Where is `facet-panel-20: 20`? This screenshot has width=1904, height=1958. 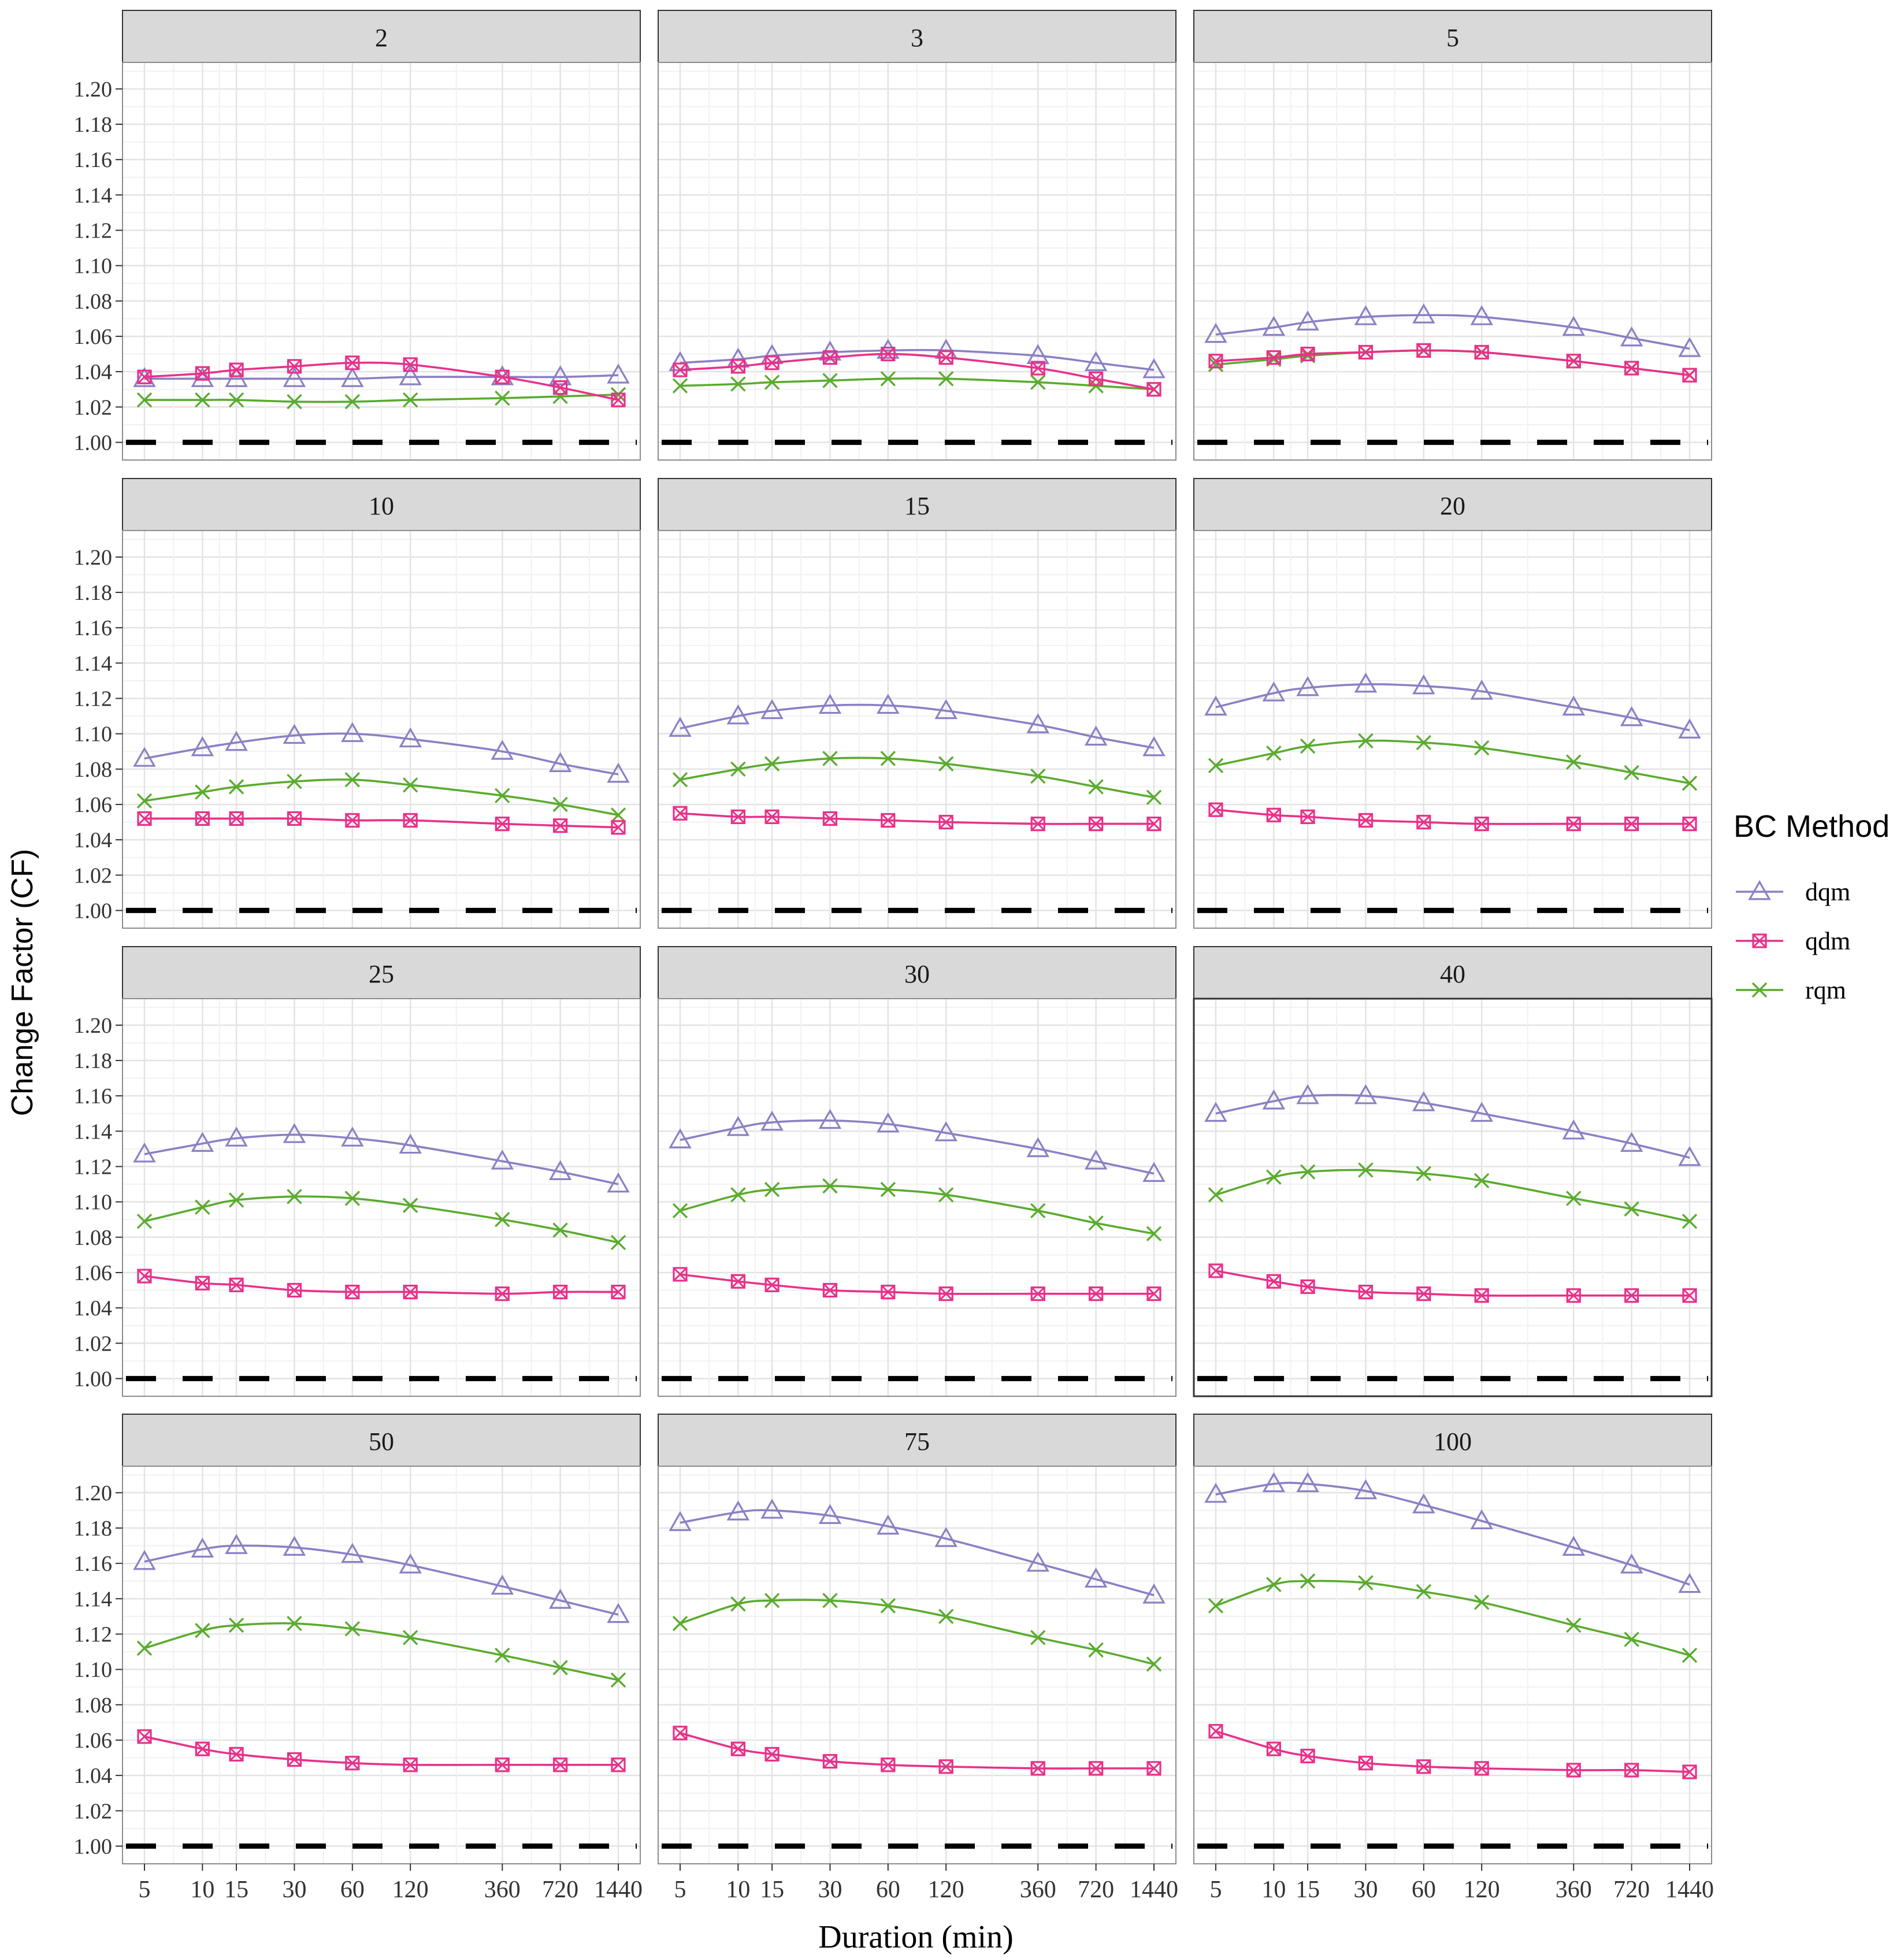 facet-panel-20: 20 is located at coordinates (1452, 704).